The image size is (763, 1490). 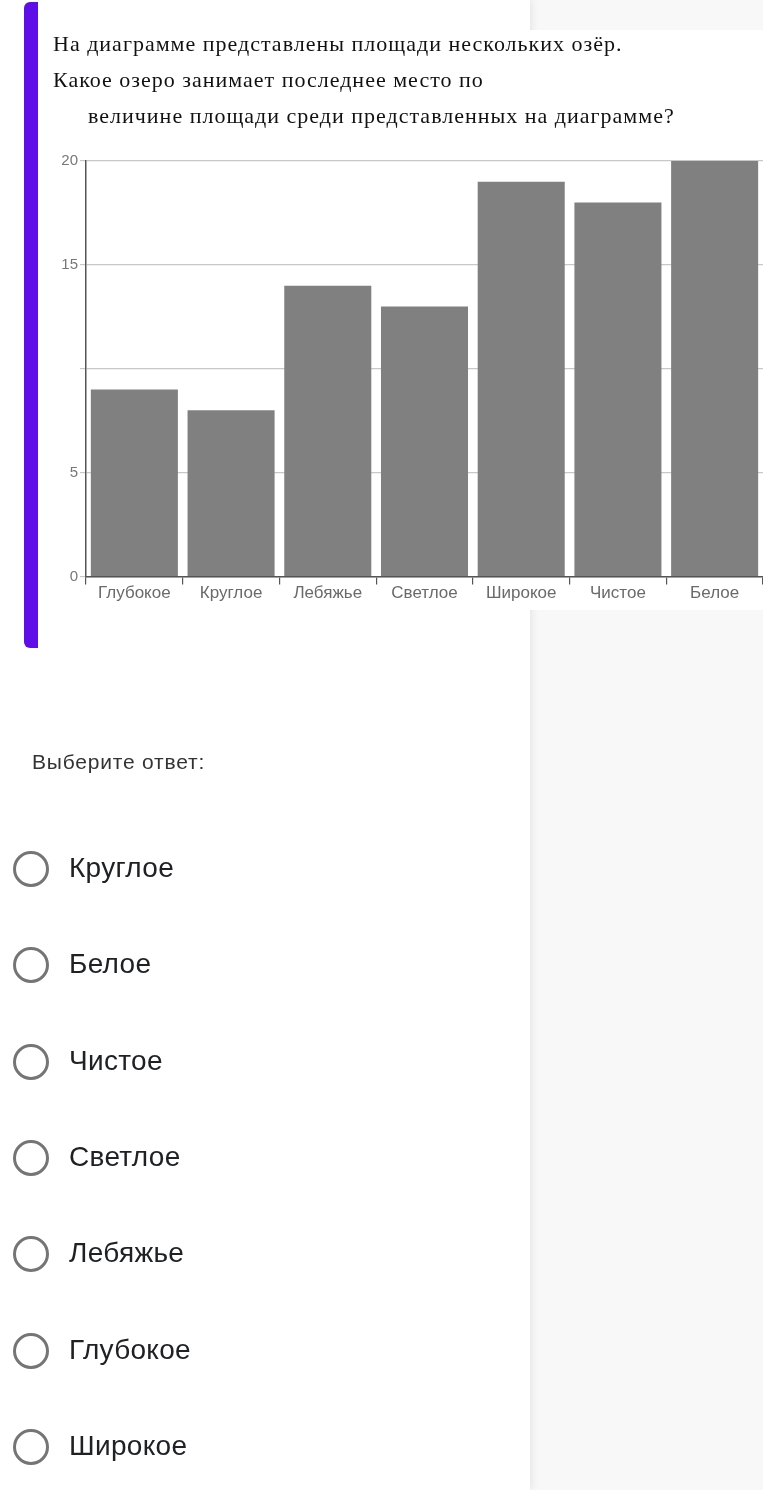 What do you see at coordinates (338, 44) in the screenshot?
I see `chart-title: На диаграмме представлены площади нескольких озёр.` at bounding box center [338, 44].